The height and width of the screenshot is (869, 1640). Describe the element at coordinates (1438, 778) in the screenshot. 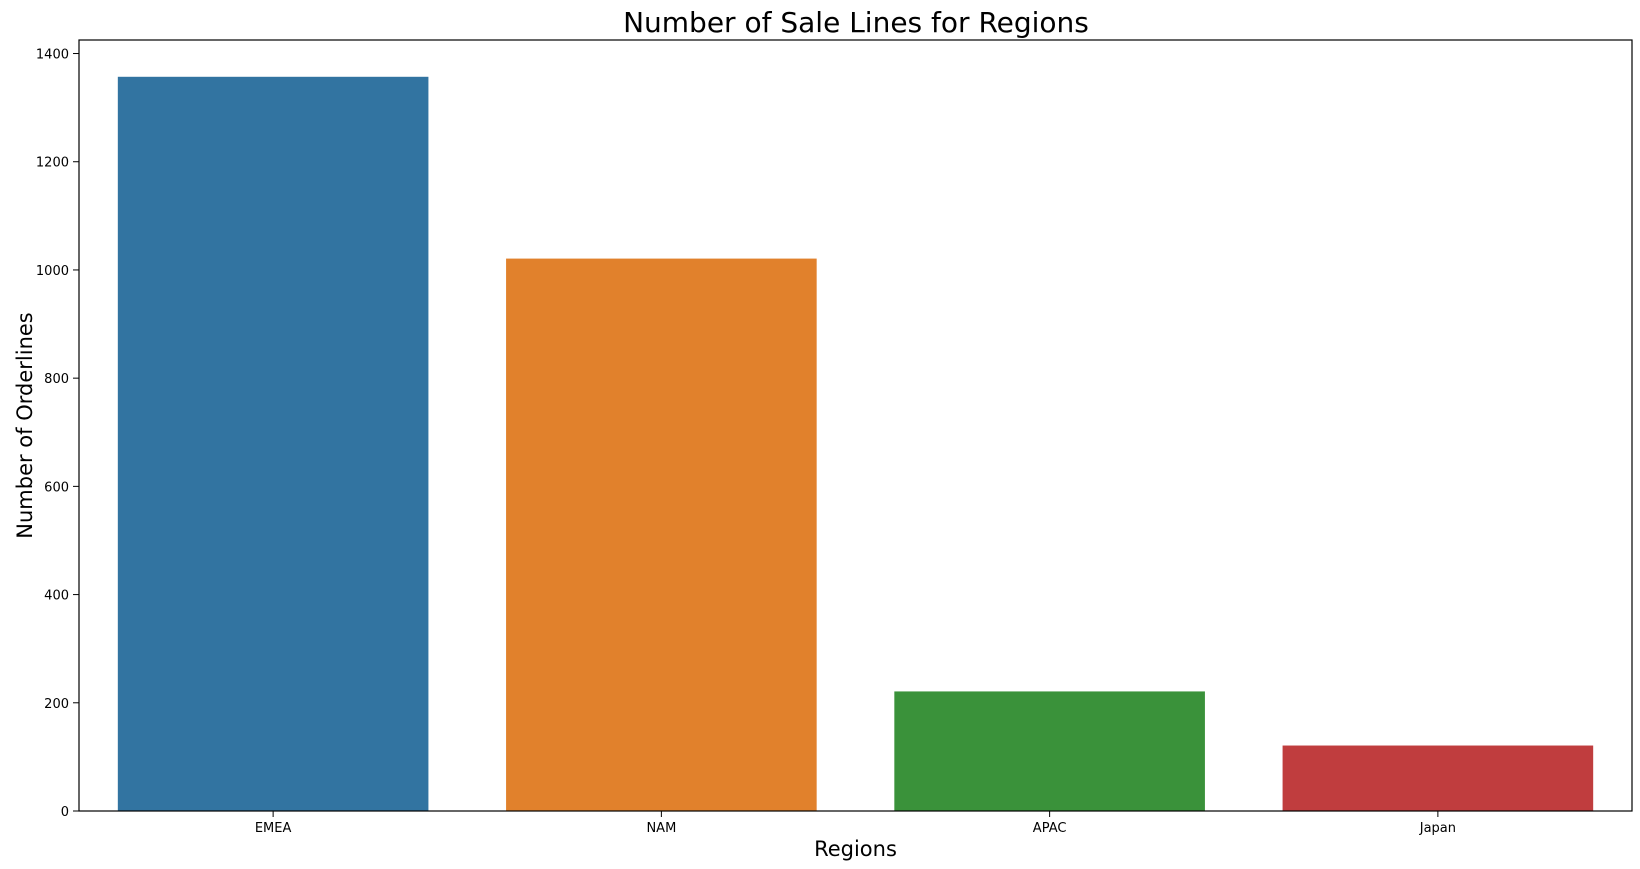

I see `bar-japan` at that location.